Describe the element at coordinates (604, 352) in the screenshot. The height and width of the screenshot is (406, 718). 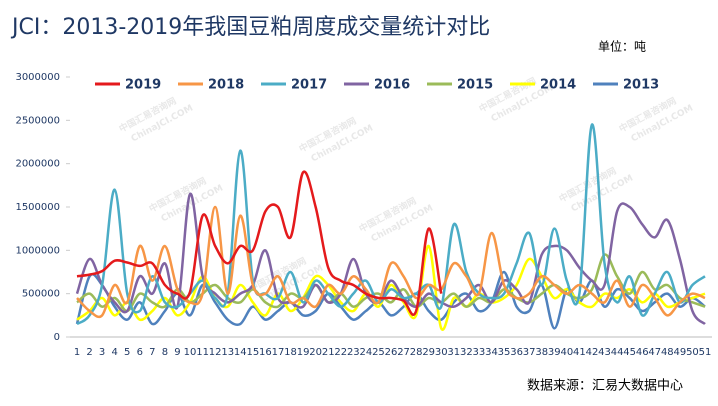
I see `x-tick-label: 43` at that location.